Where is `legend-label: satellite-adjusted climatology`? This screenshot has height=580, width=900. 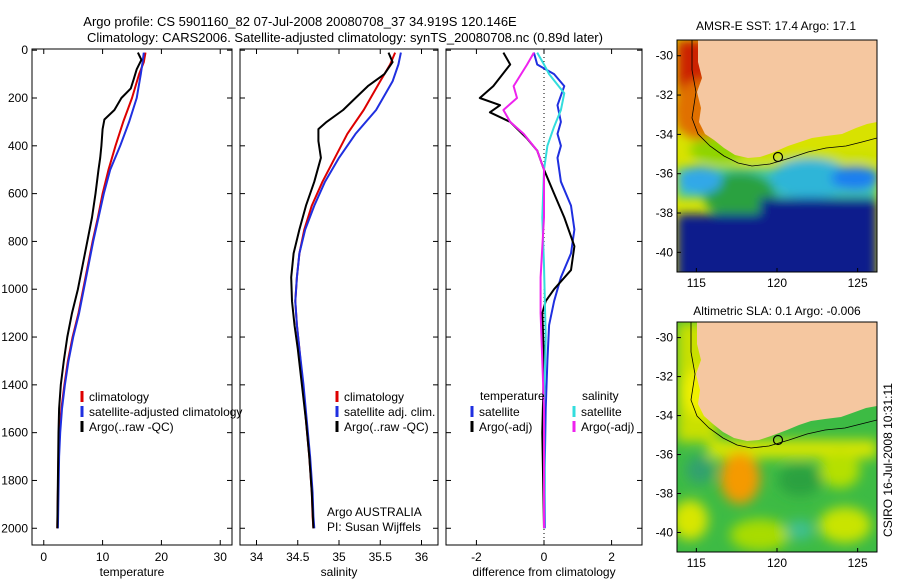 legend-label: satellite-adjusted climatology is located at coordinates (165, 412).